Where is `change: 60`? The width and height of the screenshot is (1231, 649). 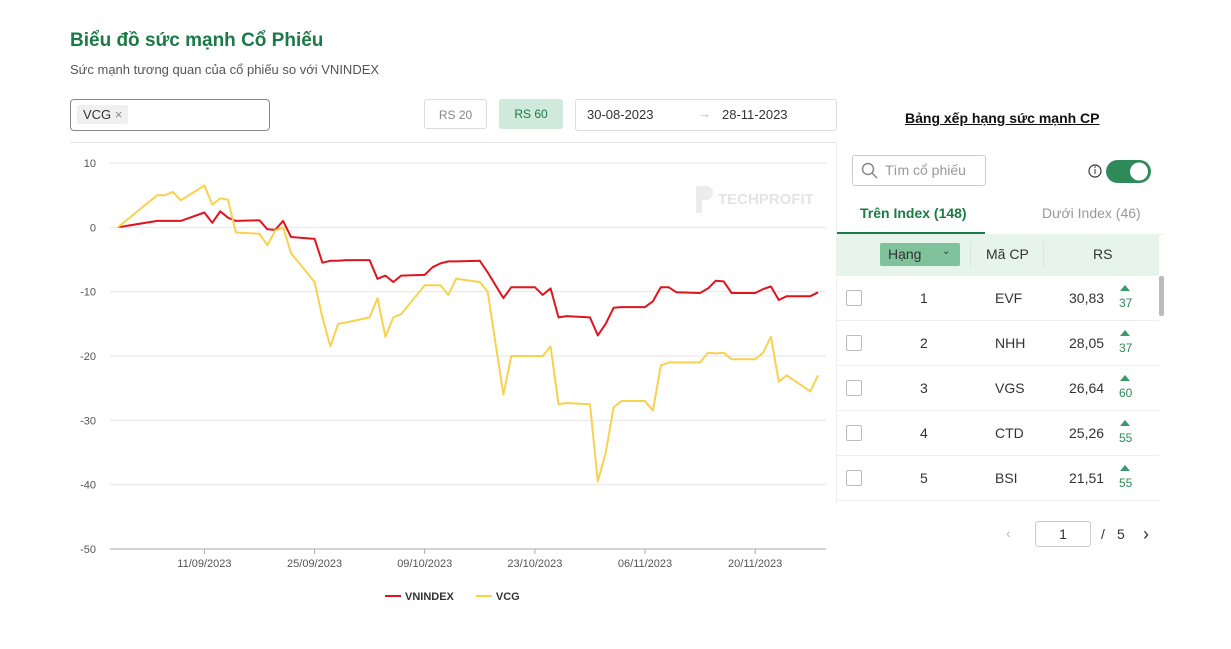 change: 60 is located at coordinates (1126, 393).